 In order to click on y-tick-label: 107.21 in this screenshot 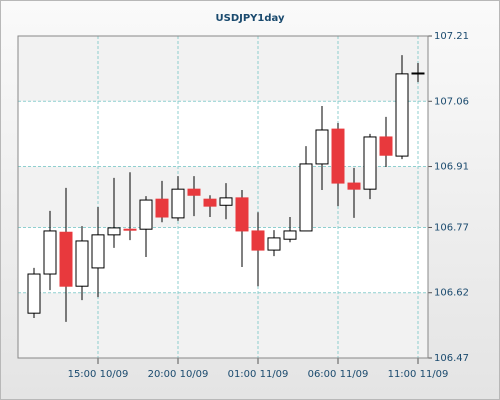, I will do `click(451, 36)`.